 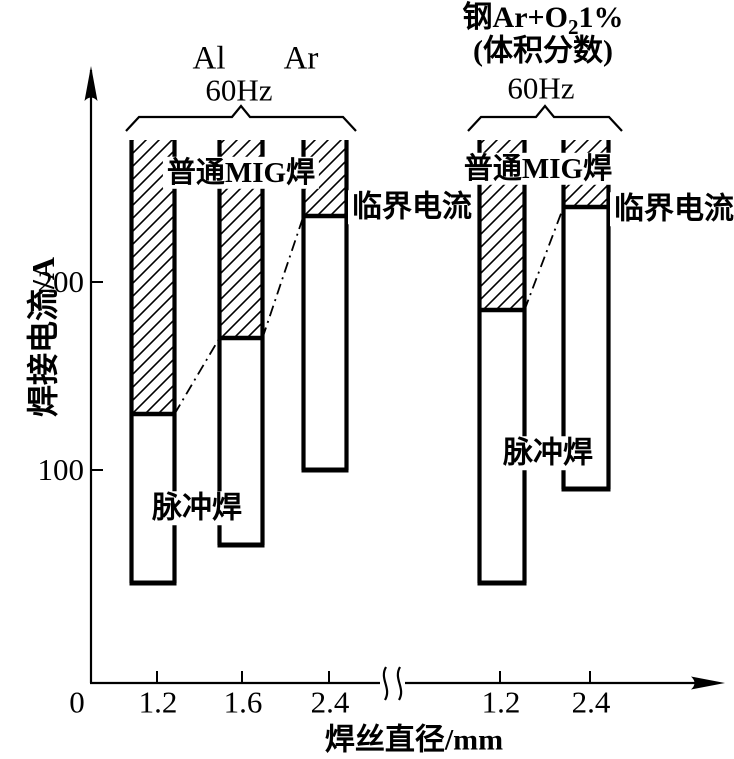 I want to click on x-tick-label-al-2.4: 2.4, so click(x=330, y=702).